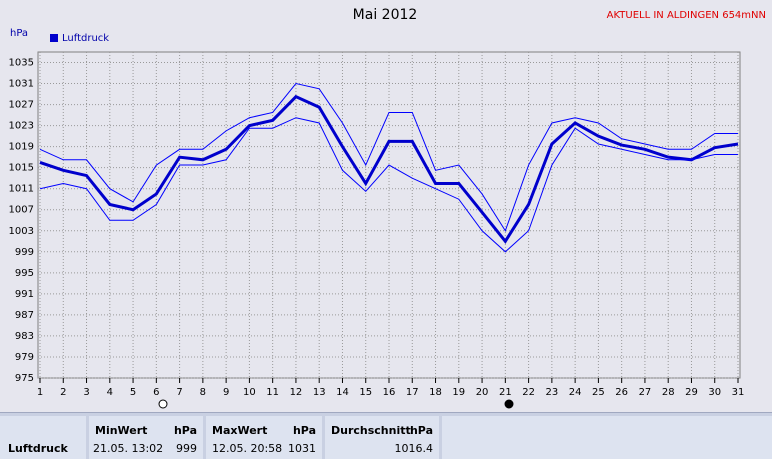 This screenshot has height=459, width=772. I want to click on header: Durchschnitt, so click(371, 430).